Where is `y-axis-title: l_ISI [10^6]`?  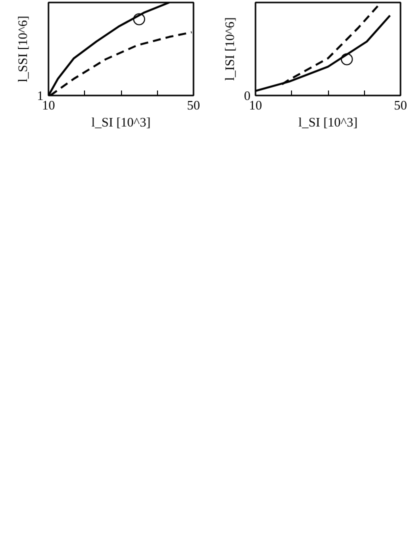
y-axis-title: l_ISI [10^6] is located at coordinates (229, 49).